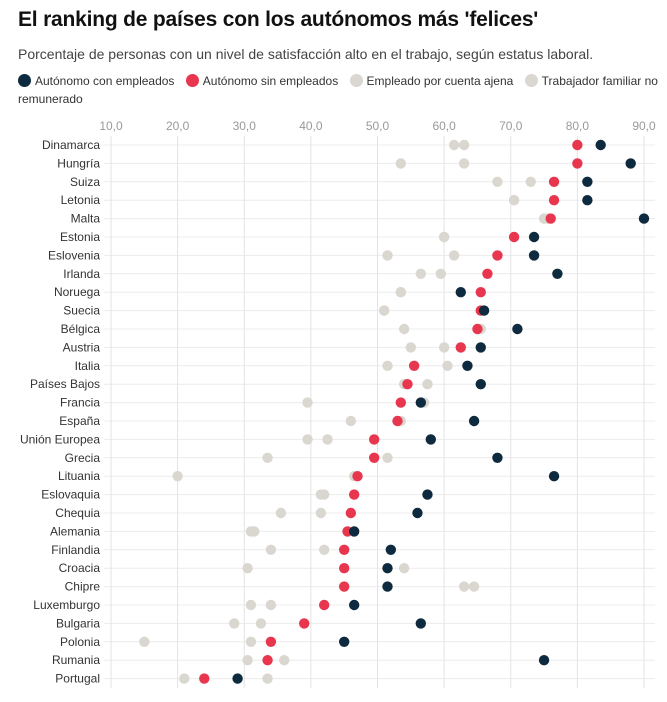 The height and width of the screenshot is (702, 667). What do you see at coordinates (105, 81) in the screenshot?
I see `legend-label: Autónomo con empleados` at bounding box center [105, 81].